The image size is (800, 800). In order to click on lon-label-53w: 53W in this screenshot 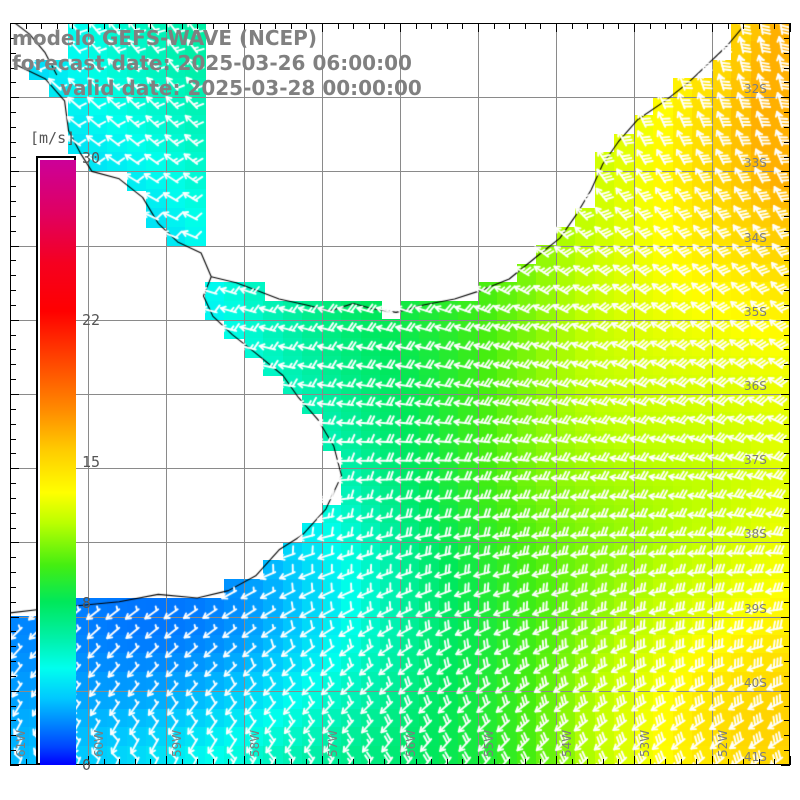, I will do `click(645, 743)`.